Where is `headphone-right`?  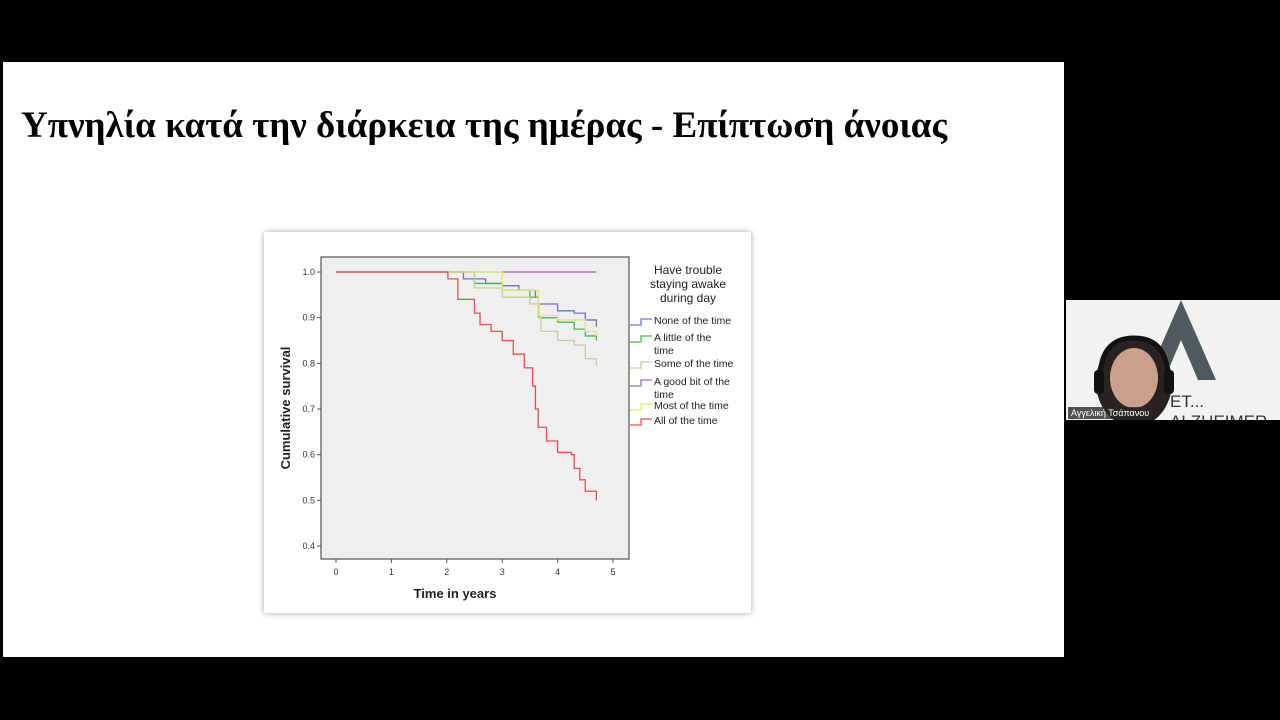
headphone-right is located at coordinates (1169, 382).